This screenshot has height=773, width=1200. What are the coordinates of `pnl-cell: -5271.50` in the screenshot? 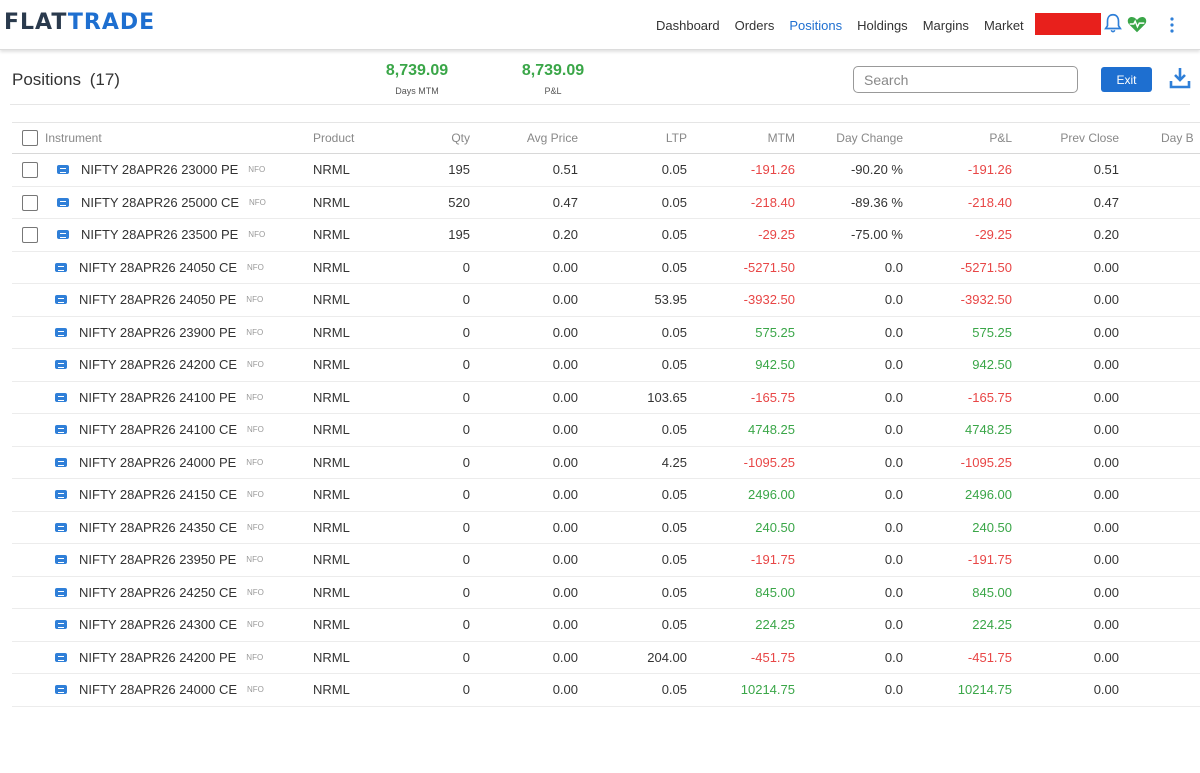 It's located at (986, 267).